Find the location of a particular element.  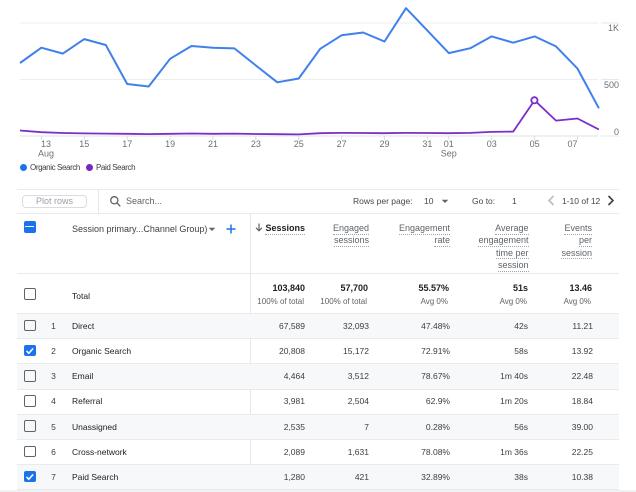

svg-text: 31 is located at coordinates (427, 144).